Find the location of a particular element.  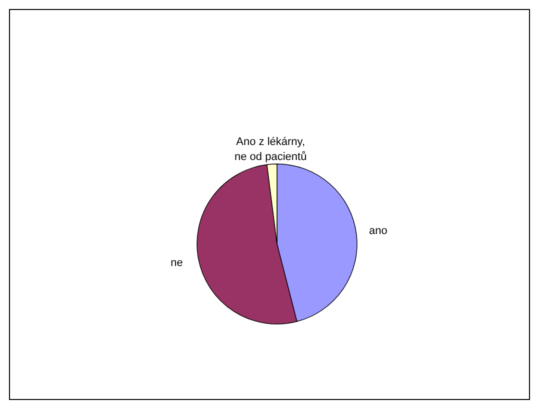

slice-label: ne is located at coordinates (176, 263).